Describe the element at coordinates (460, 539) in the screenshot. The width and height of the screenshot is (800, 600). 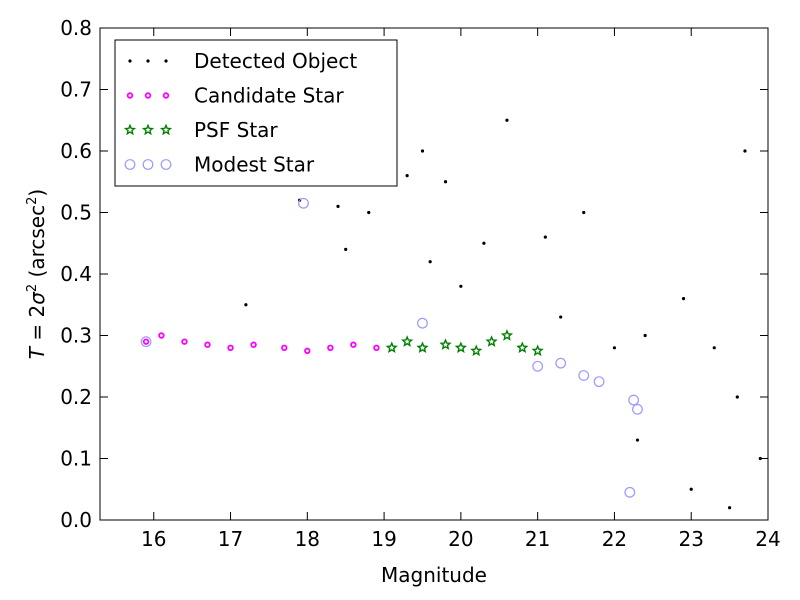
I see `x-tick-label: 20` at that location.